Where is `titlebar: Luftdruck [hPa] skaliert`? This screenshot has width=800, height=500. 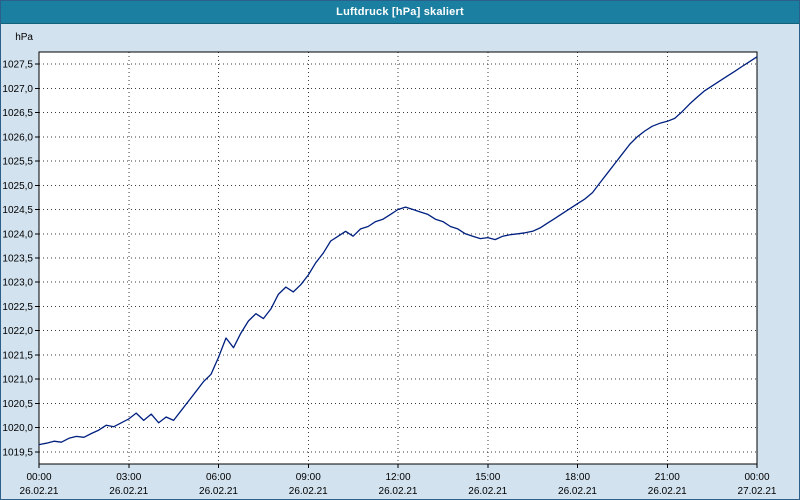 titlebar: Luftdruck [hPa] skaliert is located at coordinates (400, 12).